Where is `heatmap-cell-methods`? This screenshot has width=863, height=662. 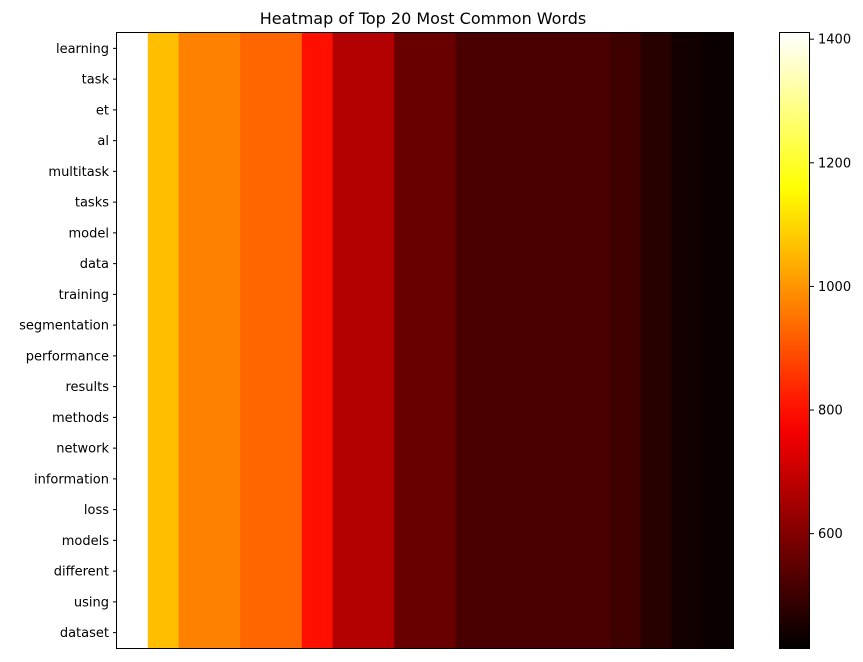
heatmap-cell-methods is located at coordinates (502, 340).